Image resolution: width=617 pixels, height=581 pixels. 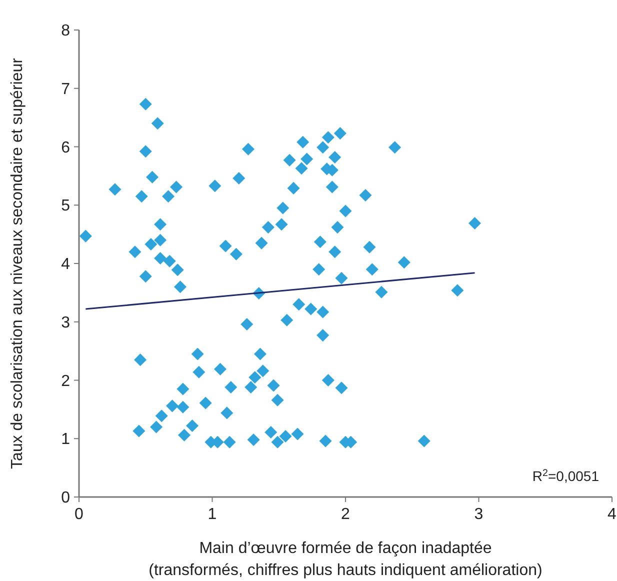 I want to click on x-tick-label: 1, so click(x=212, y=514).